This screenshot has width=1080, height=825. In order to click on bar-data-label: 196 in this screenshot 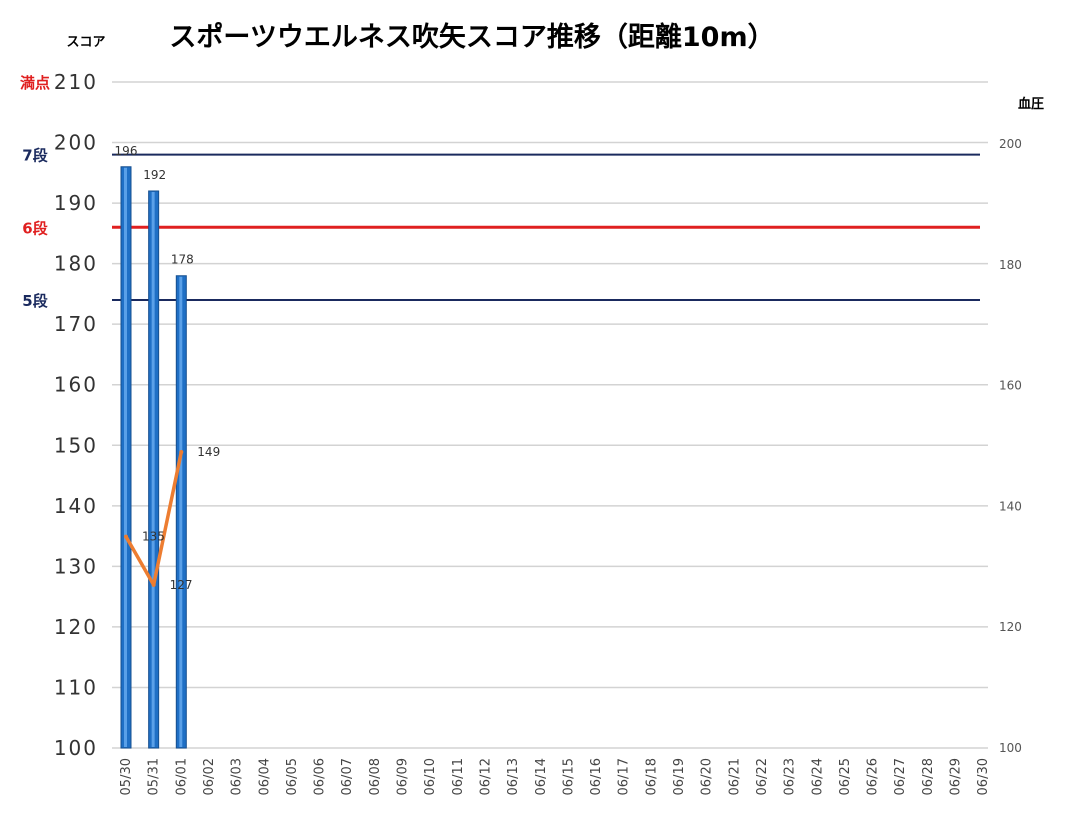, I will do `click(126, 151)`.